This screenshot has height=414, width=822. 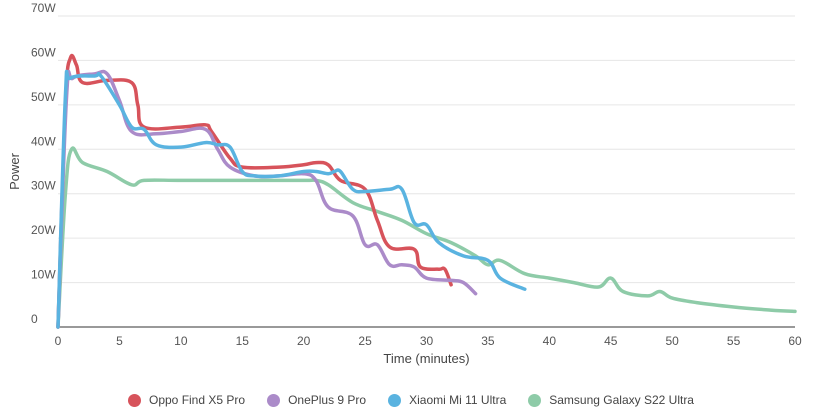 What do you see at coordinates (488, 341) in the screenshot?
I see `x-tick-label: 35` at bounding box center [488, 341].